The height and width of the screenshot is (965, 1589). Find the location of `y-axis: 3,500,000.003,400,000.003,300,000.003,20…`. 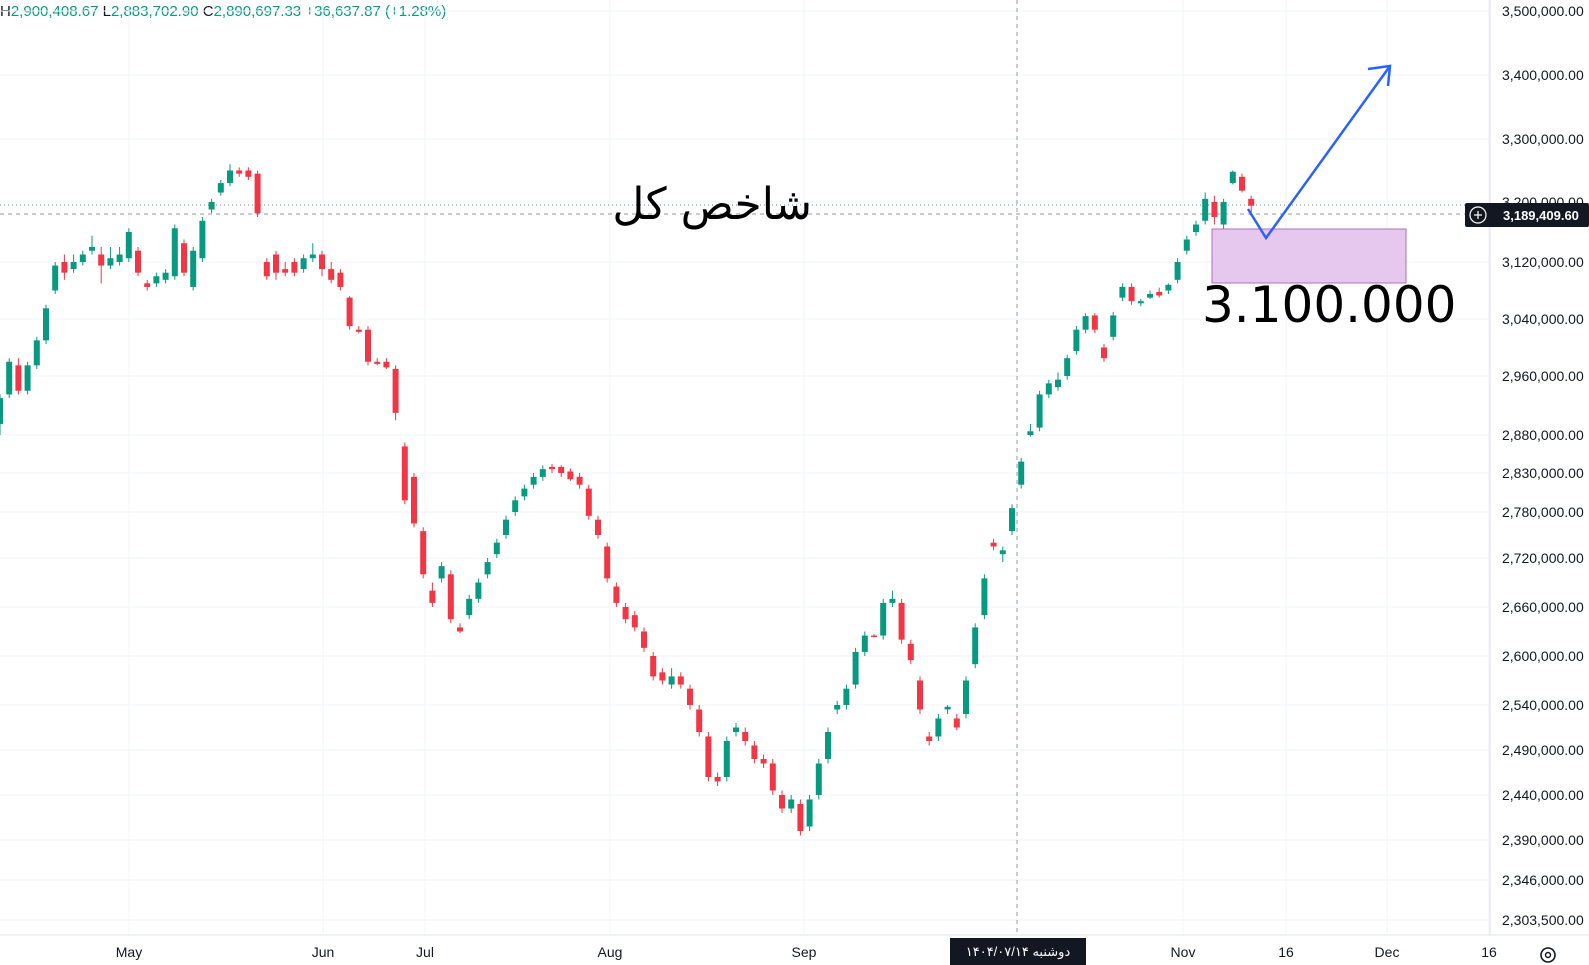

y-axis: 3,500,000.003,400,000.003,300,000.003,20… is located at coordinates (1543, 465).